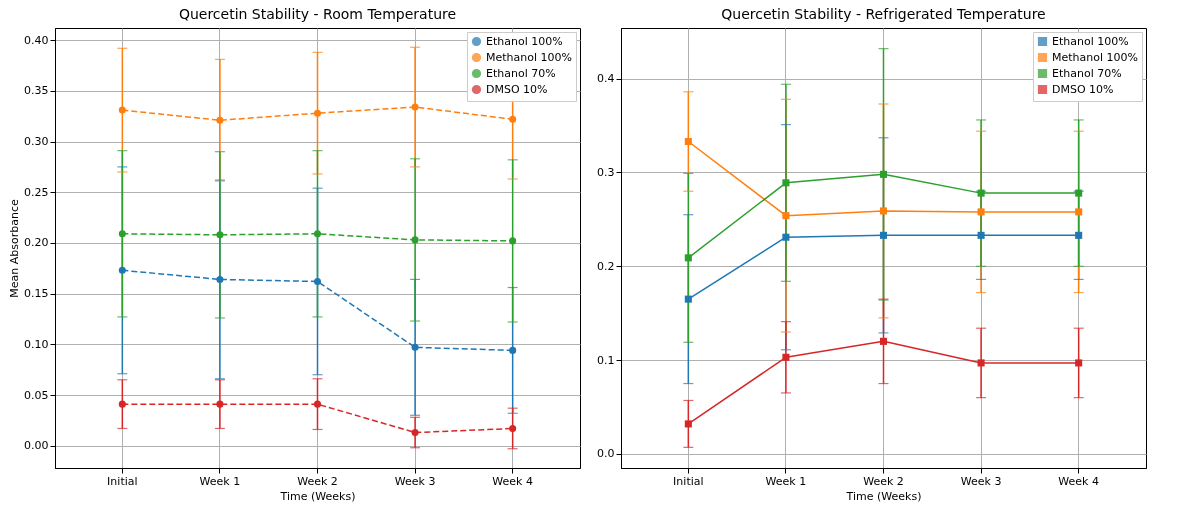 The width and height of the screenshot is (1198, 513). What do you see at coordinates (36, 192) in the screenshot?
I see `y-tick-label: 0.25` at bounding box center [36, 192].